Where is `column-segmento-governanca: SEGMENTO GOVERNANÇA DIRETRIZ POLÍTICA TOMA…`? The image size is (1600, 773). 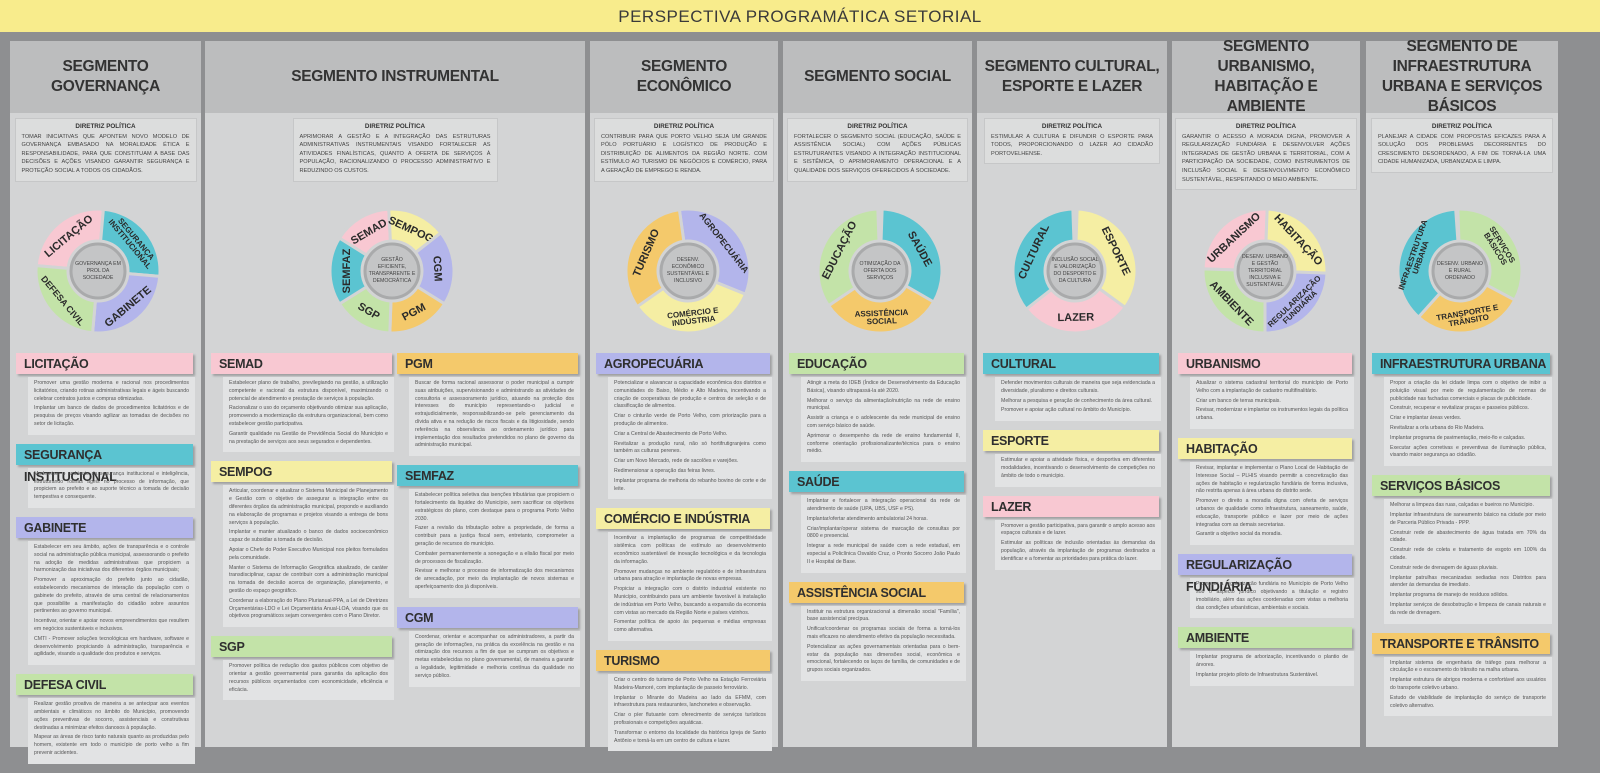
column-segmento-governanca: SEGMENTO GOVERNANÇA DIRETRIZ POLÍTICA TOMA… is located at coordinates (105, 402).